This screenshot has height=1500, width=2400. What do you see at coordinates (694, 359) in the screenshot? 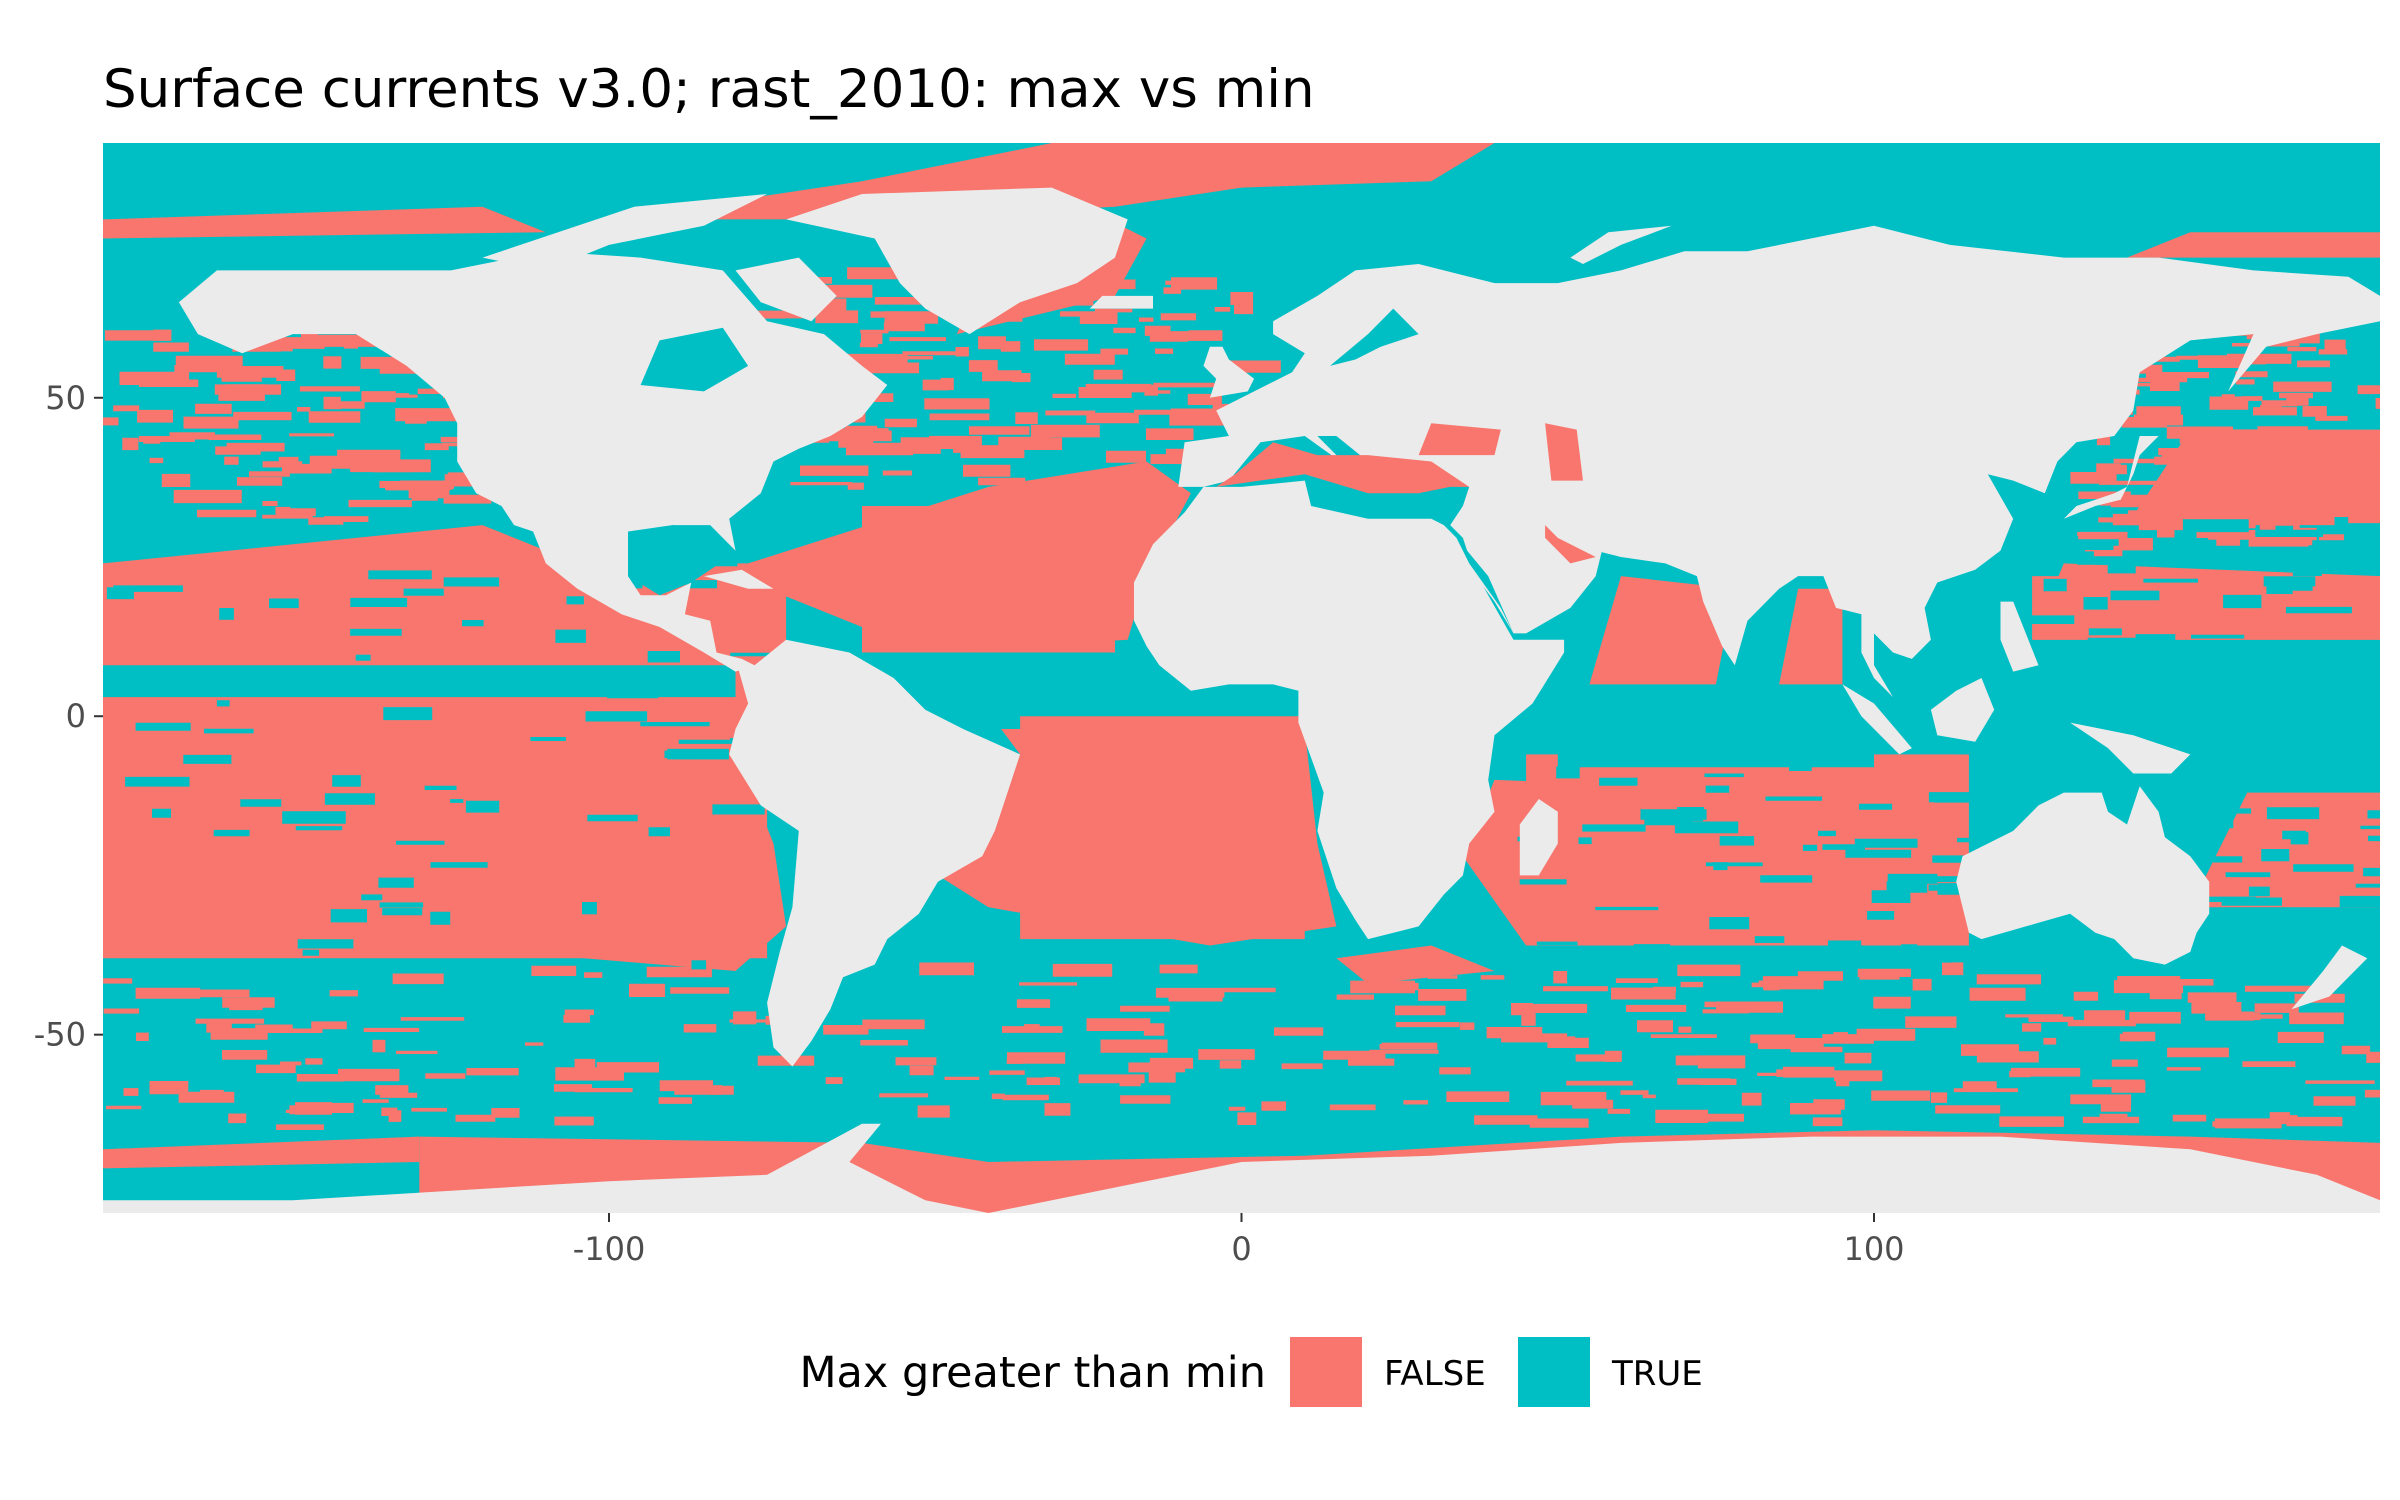
I see `hudson-bay` at bounding box center [694, 359].